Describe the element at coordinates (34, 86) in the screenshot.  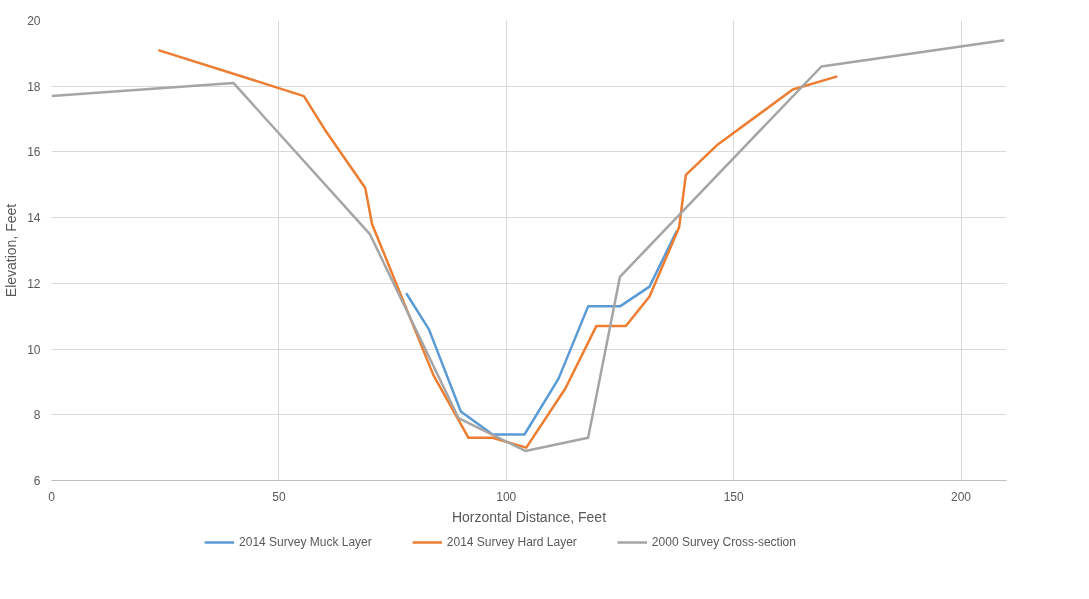
I see `y-tick-label: 18` at that location.